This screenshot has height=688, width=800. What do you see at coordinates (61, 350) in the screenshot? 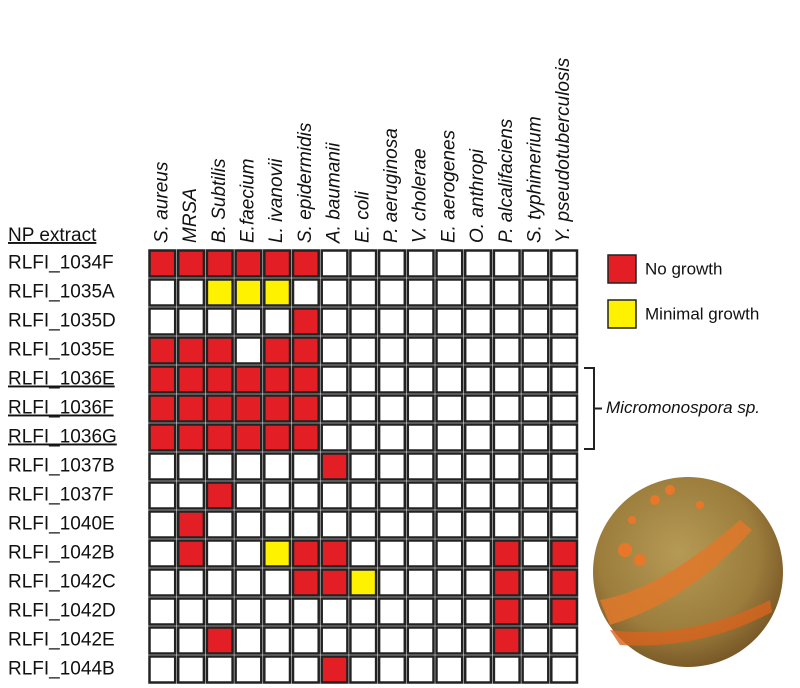
I see `row-label: RLFI_1035E` at bounding box center [61, 350].